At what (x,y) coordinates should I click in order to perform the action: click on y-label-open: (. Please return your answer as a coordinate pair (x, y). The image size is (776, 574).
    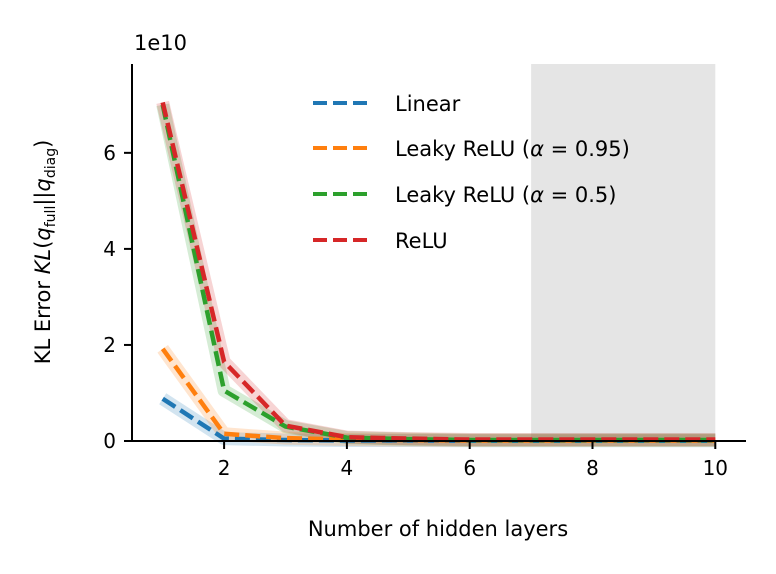
    Looking at the image, I should click on (43, 245).